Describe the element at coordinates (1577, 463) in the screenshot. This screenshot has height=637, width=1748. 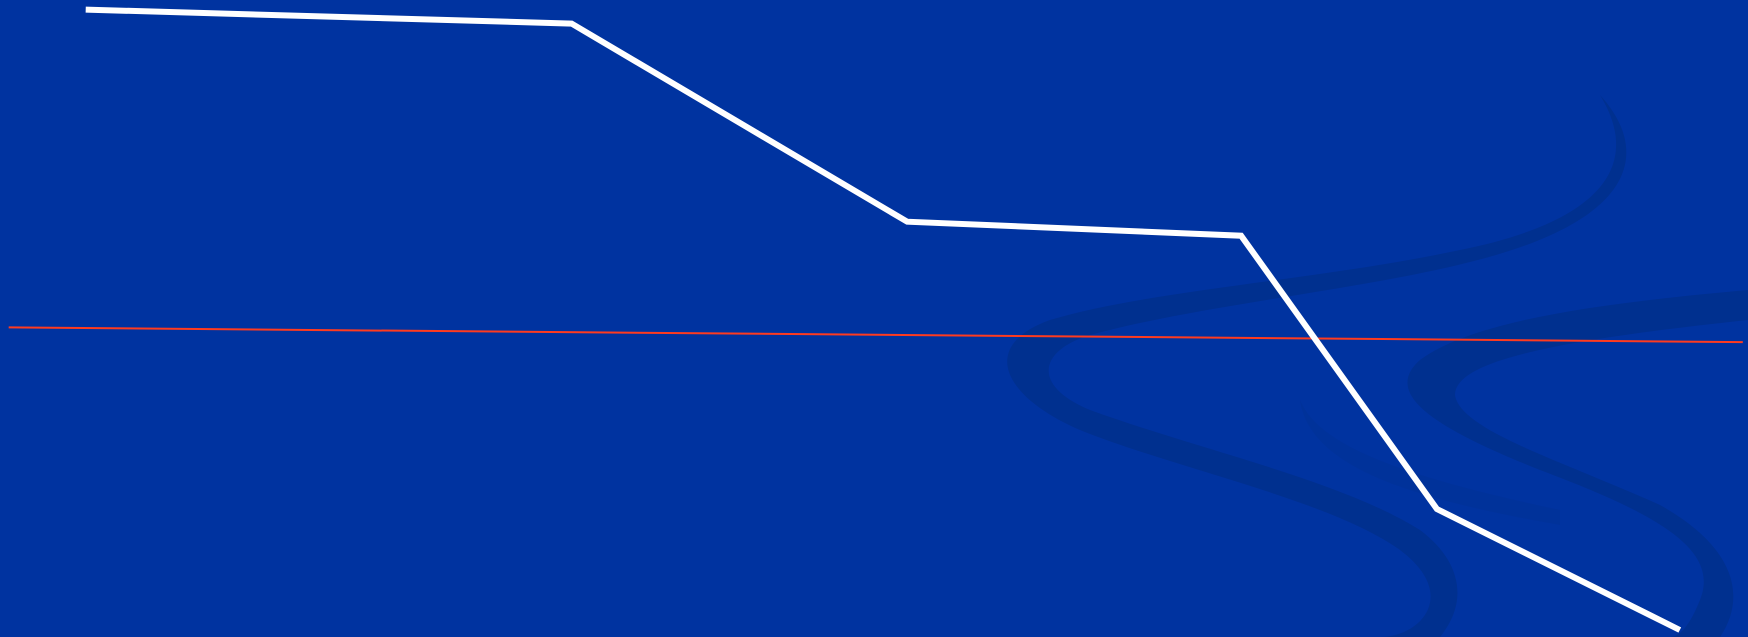
I see `swirl-ribbon-right` at that location.